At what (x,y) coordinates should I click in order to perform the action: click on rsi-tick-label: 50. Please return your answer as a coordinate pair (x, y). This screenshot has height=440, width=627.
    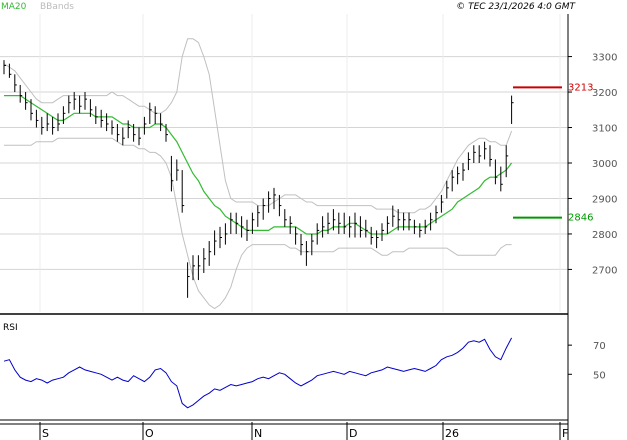
    Looking at the image, I should click on (599, 375).